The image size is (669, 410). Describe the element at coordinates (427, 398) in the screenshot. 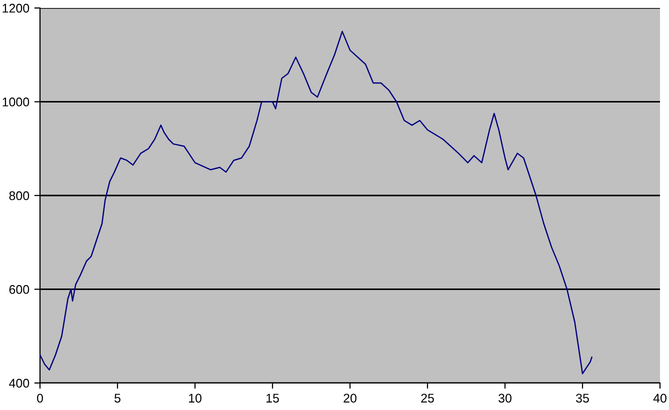

I see `x-tick-label: 25` at that location.